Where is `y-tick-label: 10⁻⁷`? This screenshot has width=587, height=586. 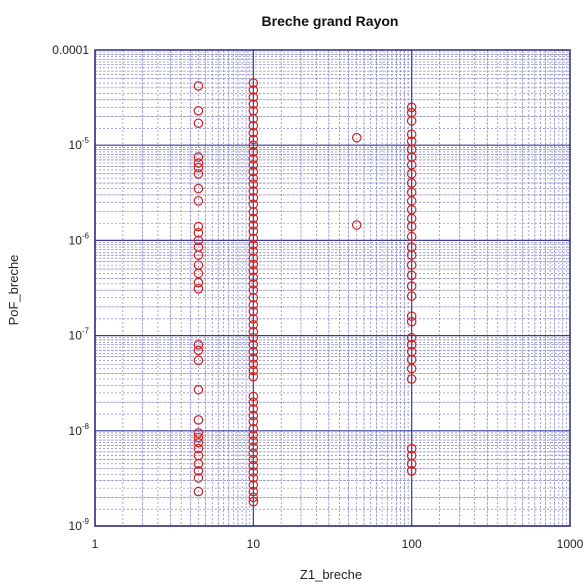 y-tick-label: 10⁻⁷ is located at coordinates (79, 335).